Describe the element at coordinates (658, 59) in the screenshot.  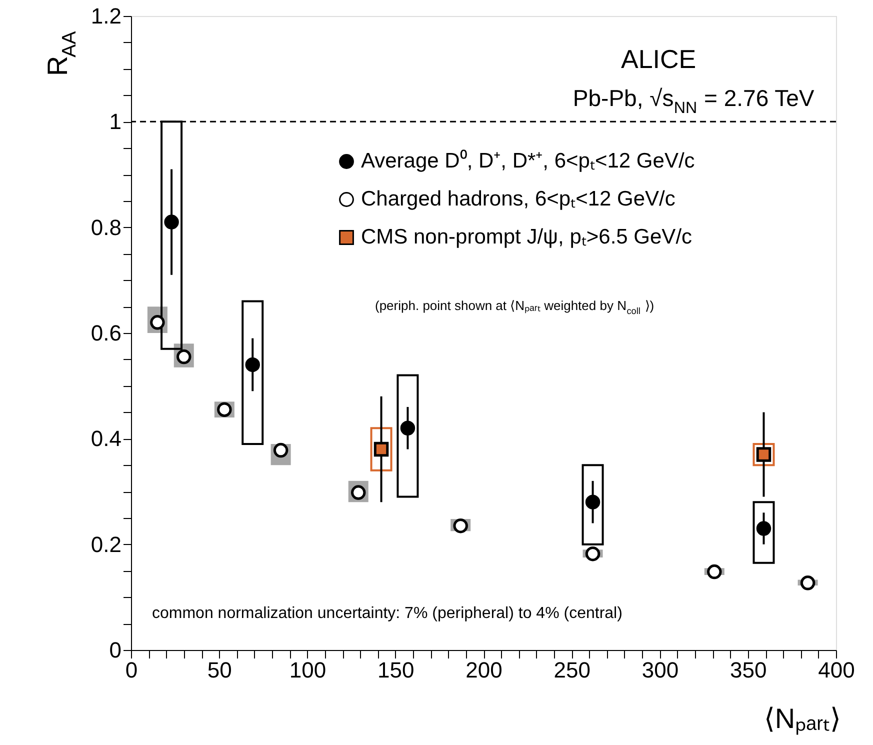
I see `annotation: ALICE` at that location.